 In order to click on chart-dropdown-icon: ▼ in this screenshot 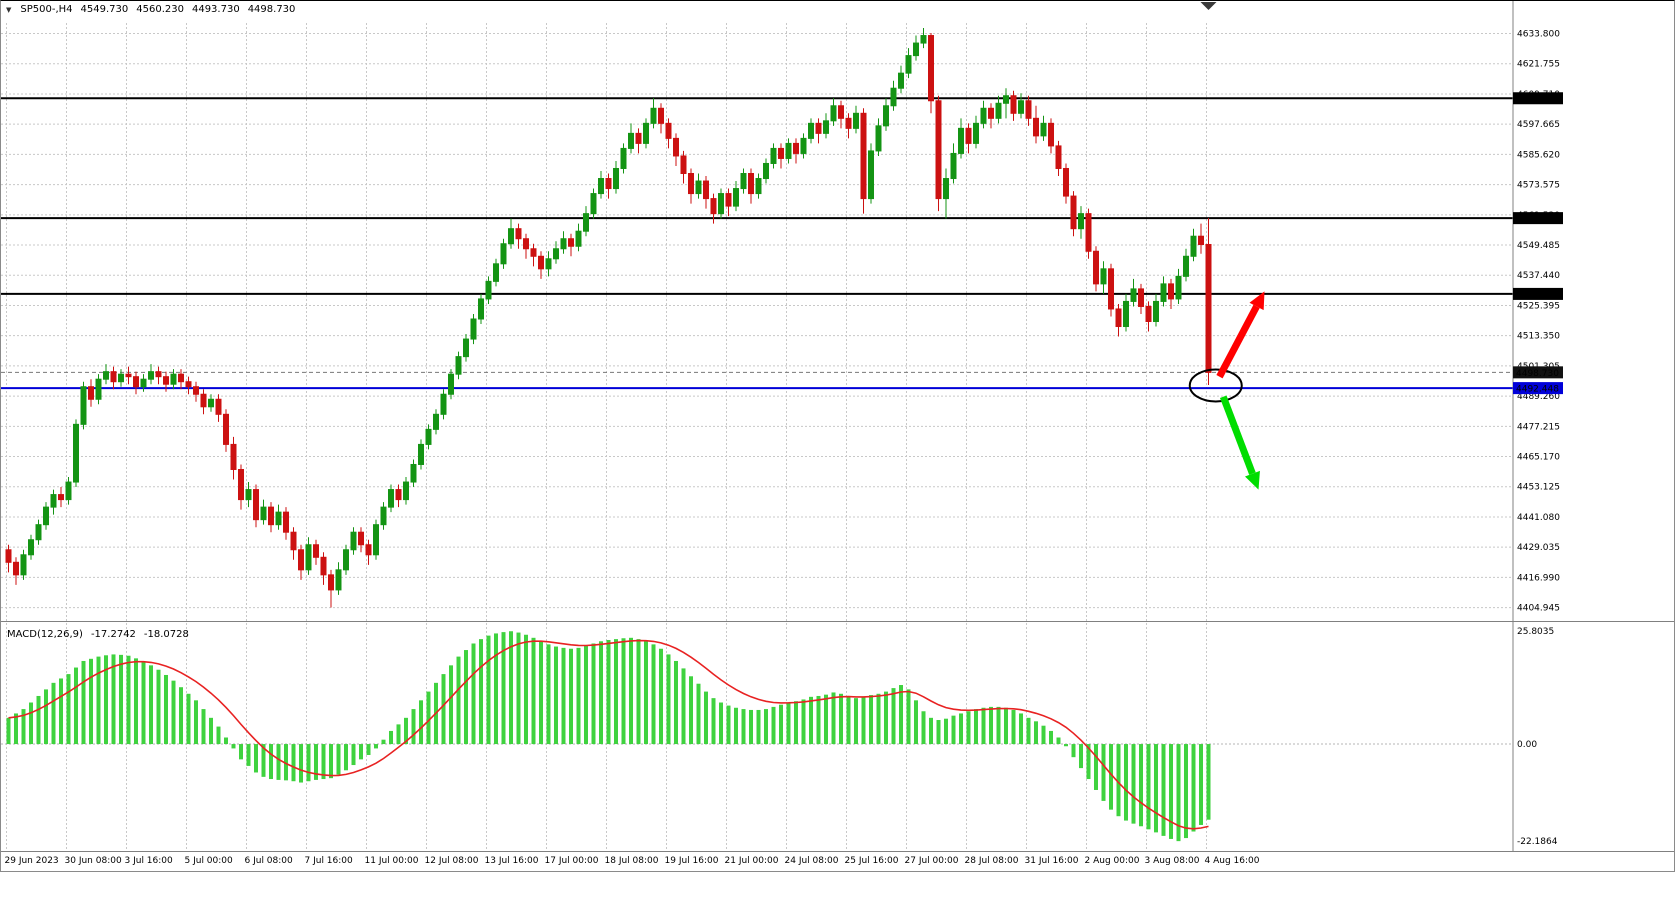, I will do `click(9, 9)`.